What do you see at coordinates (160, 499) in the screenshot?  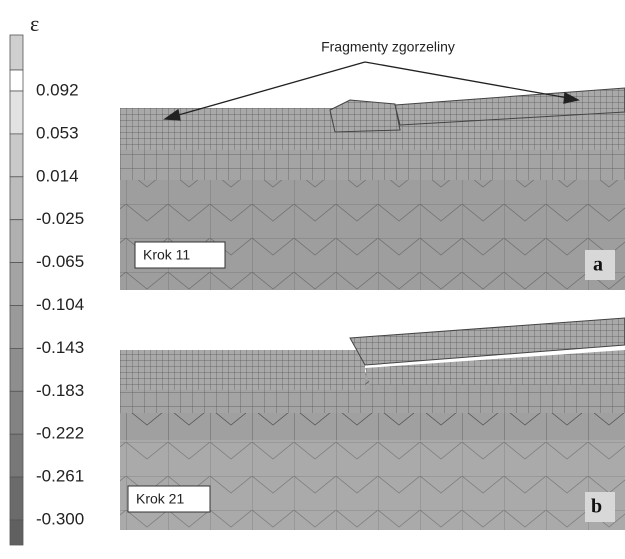 I see `panel-step: Krok 21` at bounding box center [160, 499].